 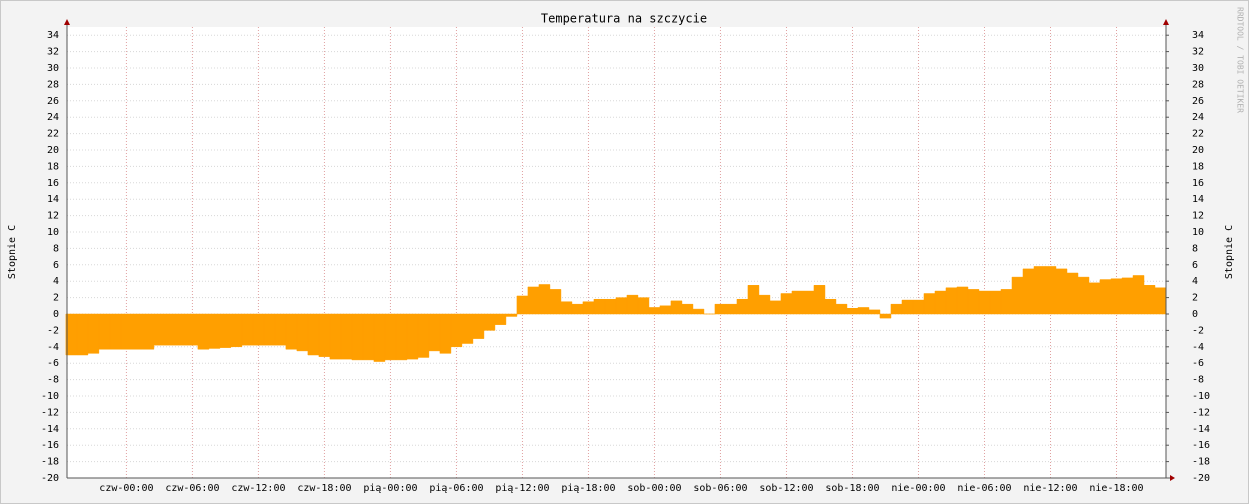 I want to click on y-tick-label: 10, so click(x=53, y=232).